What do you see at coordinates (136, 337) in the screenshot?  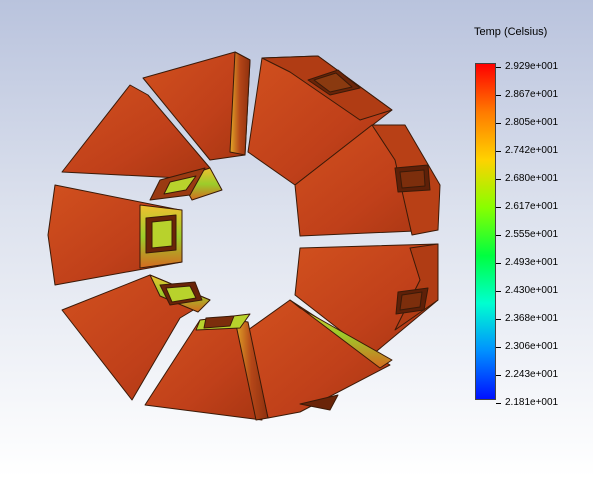 I see `segment-lower-left` at bounding box center [136, 337].